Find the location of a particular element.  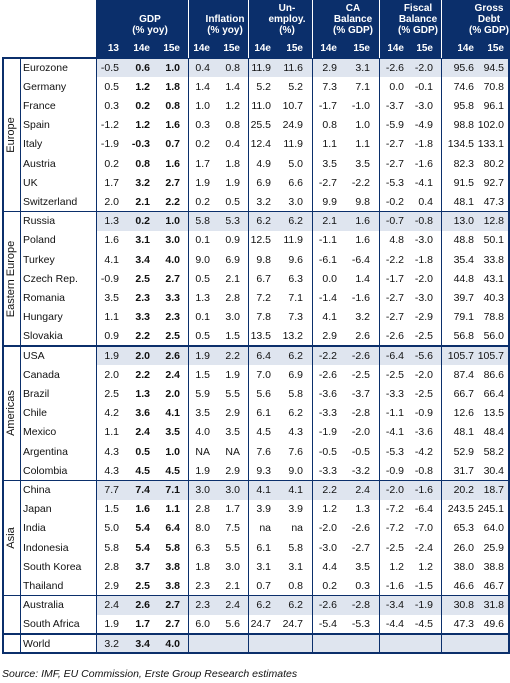

value-cell: 24.7 is located at coordinates (292, 624).